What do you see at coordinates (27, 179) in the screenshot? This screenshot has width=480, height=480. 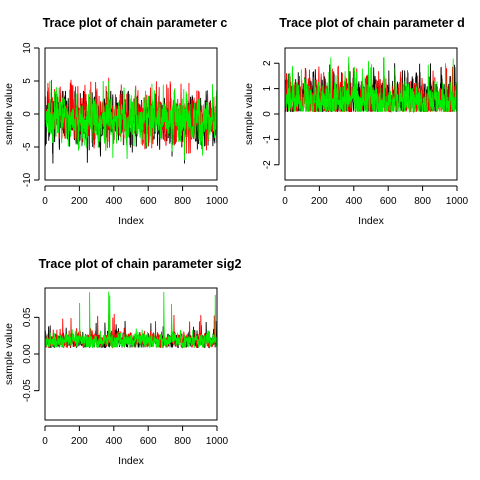 I see `y-tick-label: -10` at bounding box center [27, 179].